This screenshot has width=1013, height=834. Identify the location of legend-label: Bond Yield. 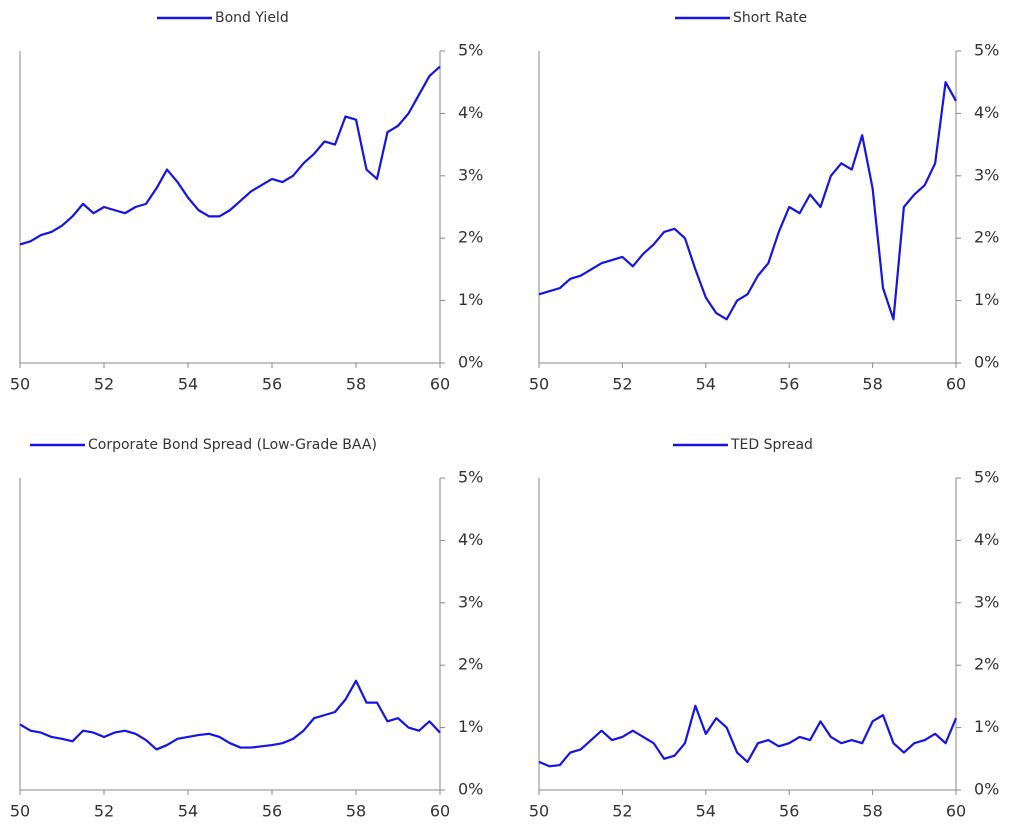
(252, 18).